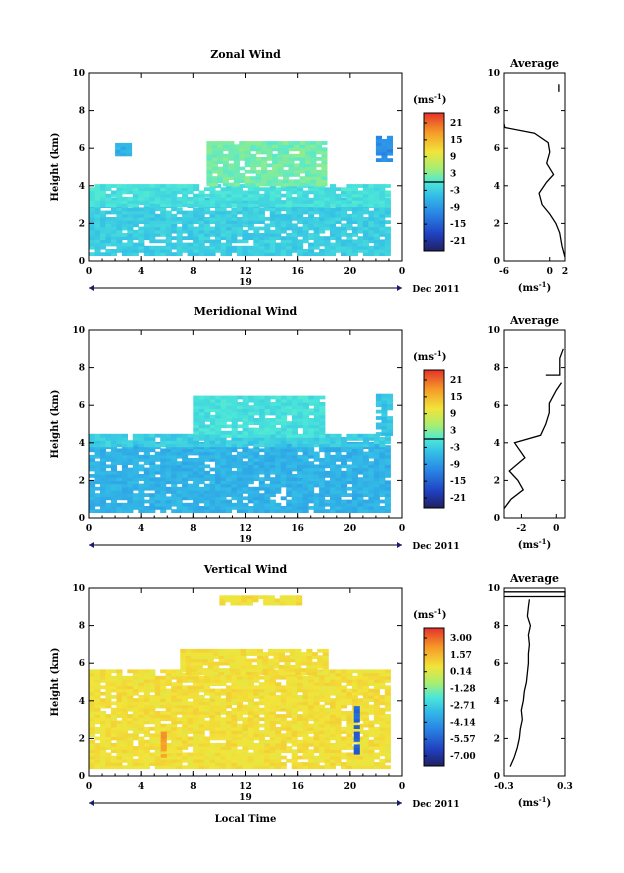 This screenshot has width=624, height=873. I want to click on average-frame, so click(534, 424).